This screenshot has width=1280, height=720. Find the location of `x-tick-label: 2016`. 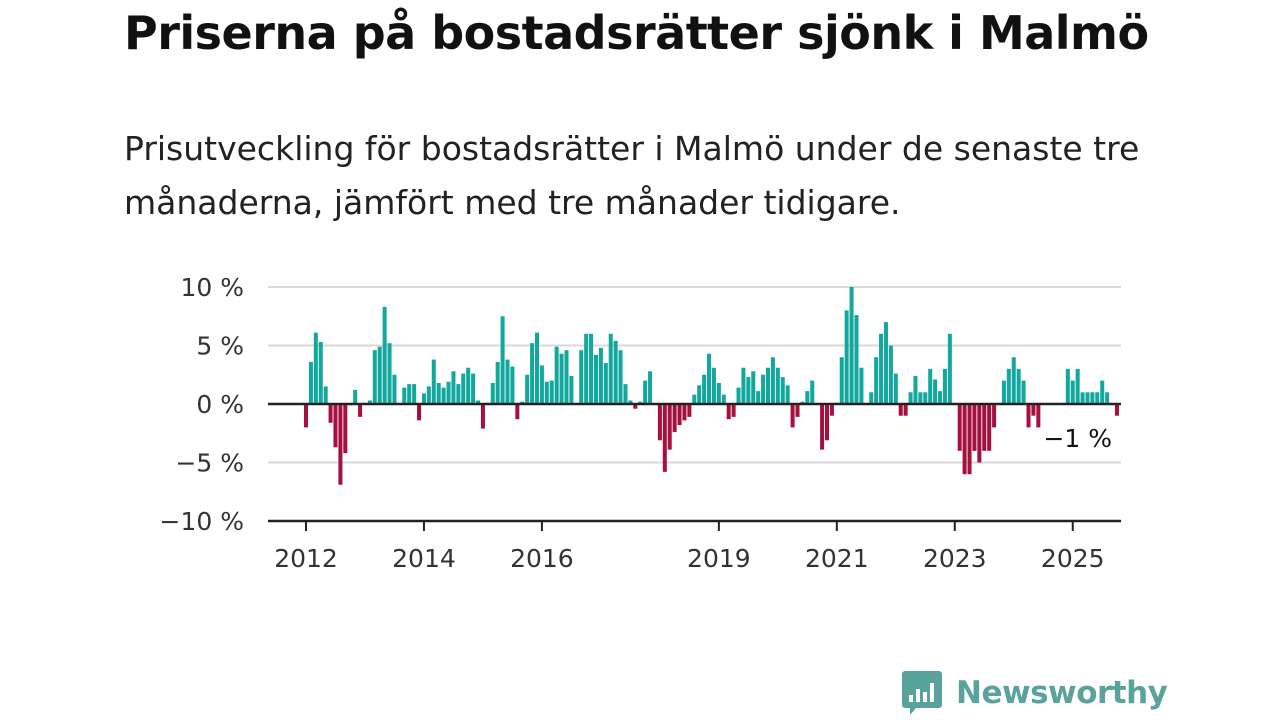

x-tick-label: 2016 is located at coordinates (542, 558).